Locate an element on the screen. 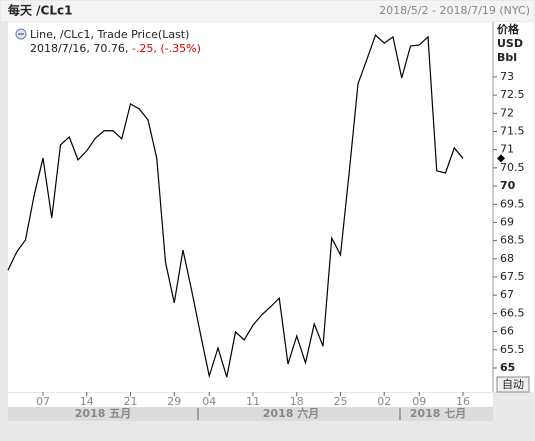 This screenshot has width=535, height=441. x-tick-label: 16 is located at coordinates (463, 401).